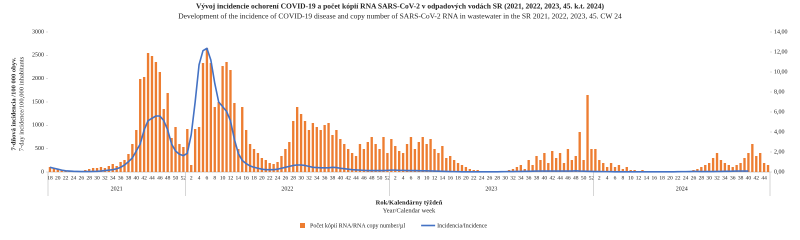  Describe the element at coordinates (781, 32) in the screenshot. I see `y2-tick-label: 14,00` at that location.